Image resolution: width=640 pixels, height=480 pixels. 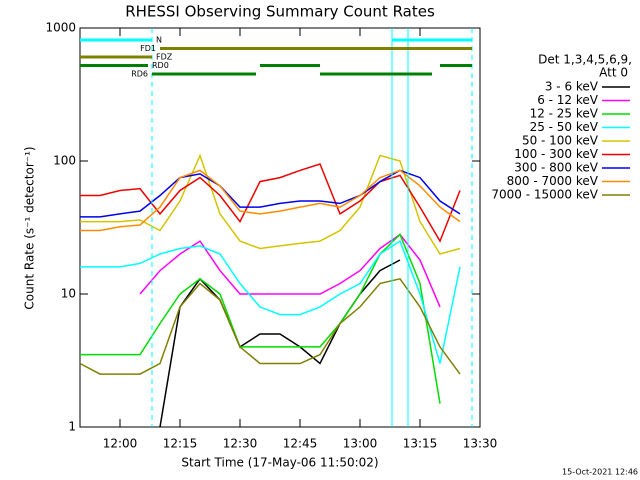 What do you see at coordinates (544, 195) in the screenshot?
I see `legend-label: 7000 - 15000 keV` at bounding box center [544, 195].